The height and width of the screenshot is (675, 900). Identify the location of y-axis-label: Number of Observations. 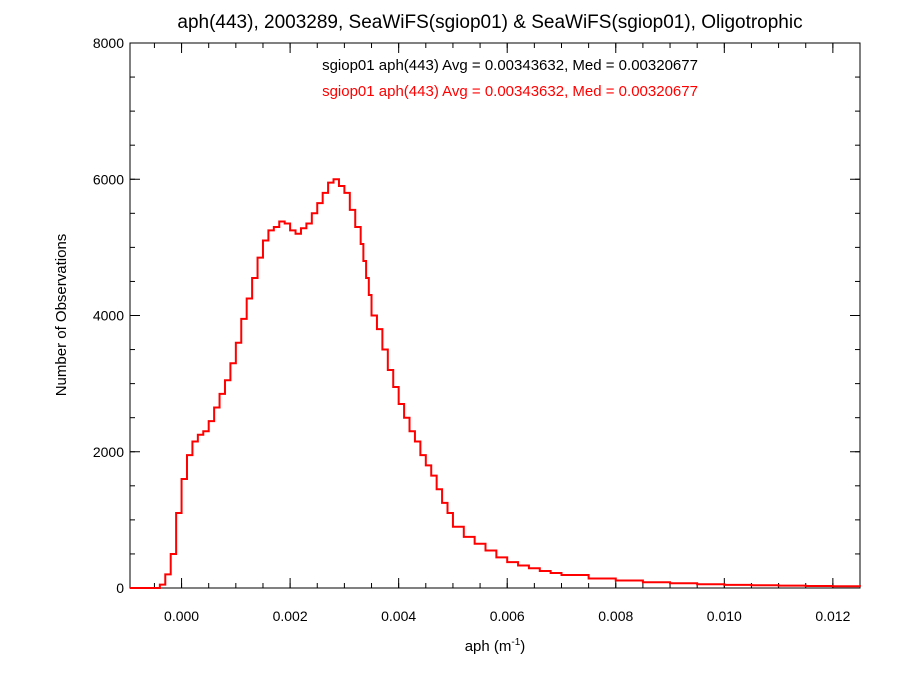
(61, 315).